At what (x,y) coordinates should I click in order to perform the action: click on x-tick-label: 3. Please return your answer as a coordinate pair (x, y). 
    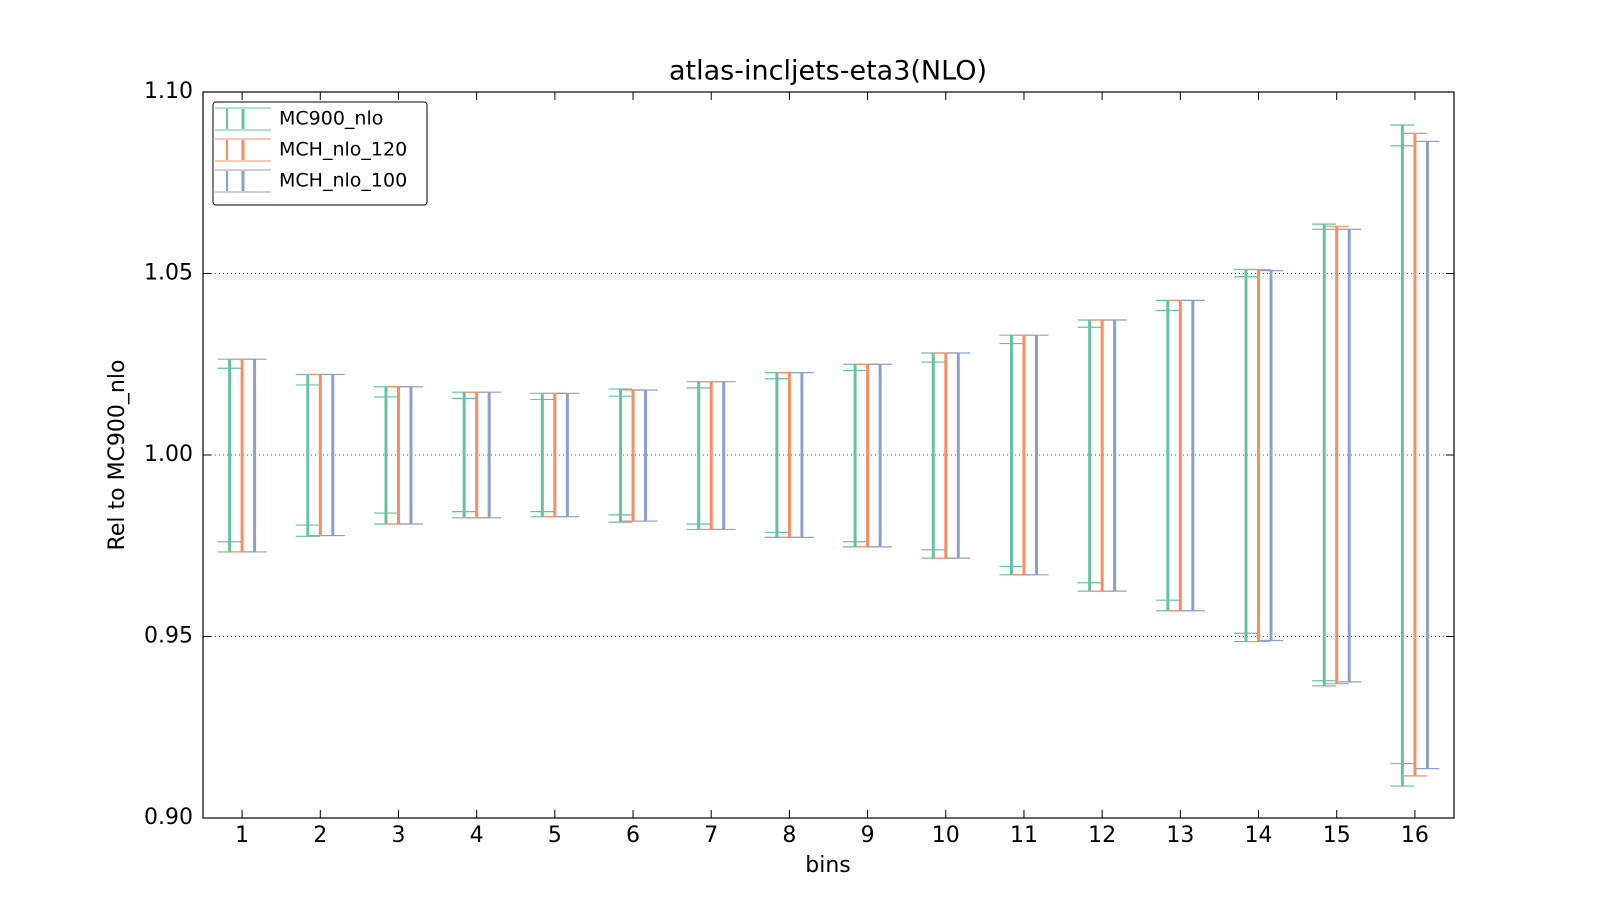
    Looking at the image, I should click on (398, 835).